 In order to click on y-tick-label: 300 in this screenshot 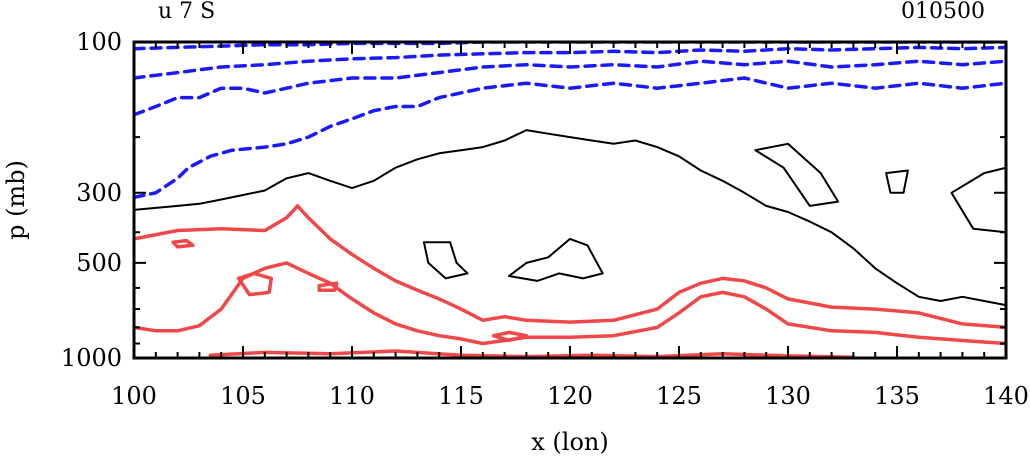, I will do `click(99, 193)`.